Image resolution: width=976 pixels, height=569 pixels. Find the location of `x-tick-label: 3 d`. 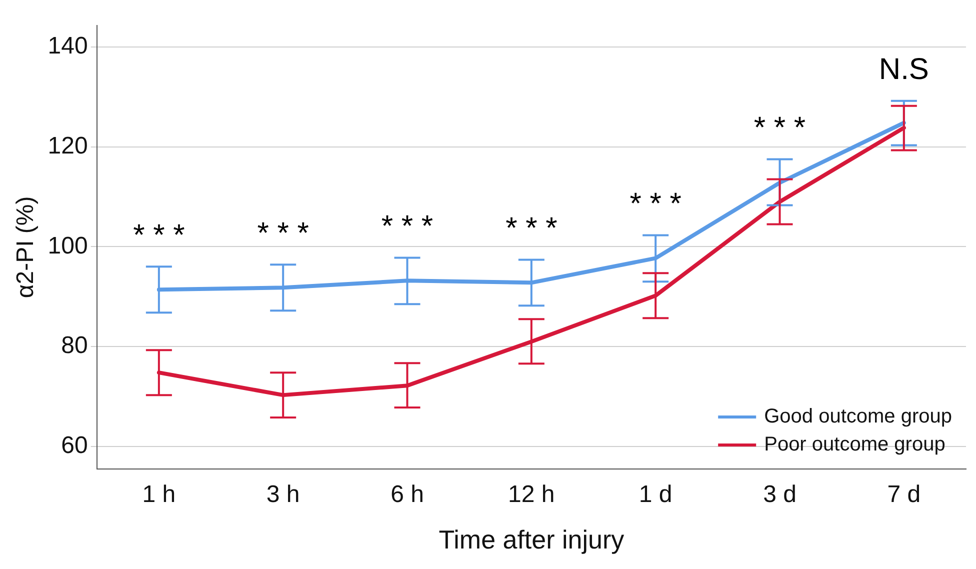

x-tick-label: 3 d is located at coordinates (779, 494).